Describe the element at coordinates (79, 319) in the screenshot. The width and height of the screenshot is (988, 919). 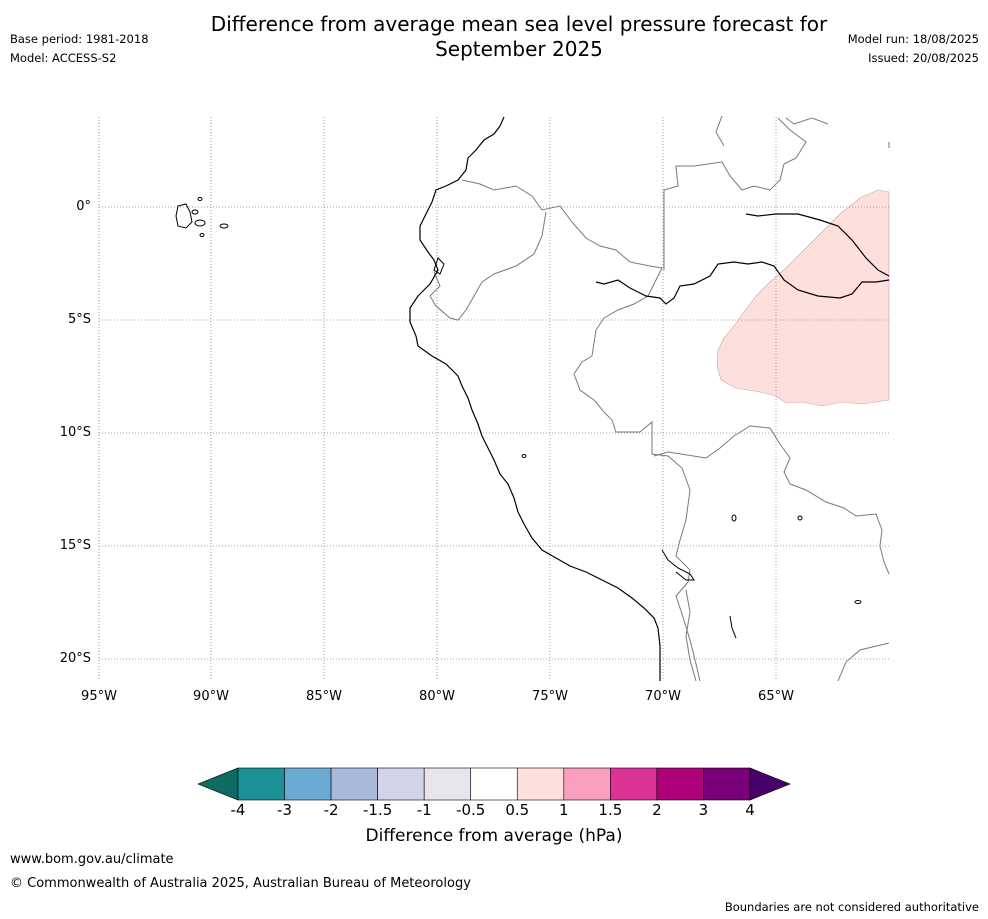
I see `lat-label-5s: 5°S` at that location.